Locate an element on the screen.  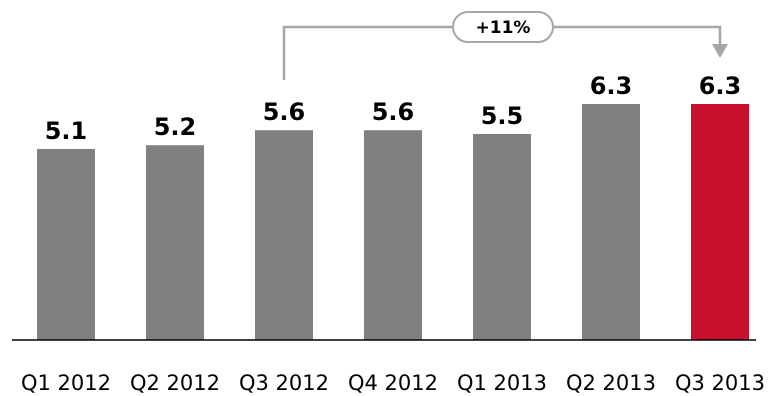
x-tick-label: Q1 2012 is located at coordinates (66, 383).